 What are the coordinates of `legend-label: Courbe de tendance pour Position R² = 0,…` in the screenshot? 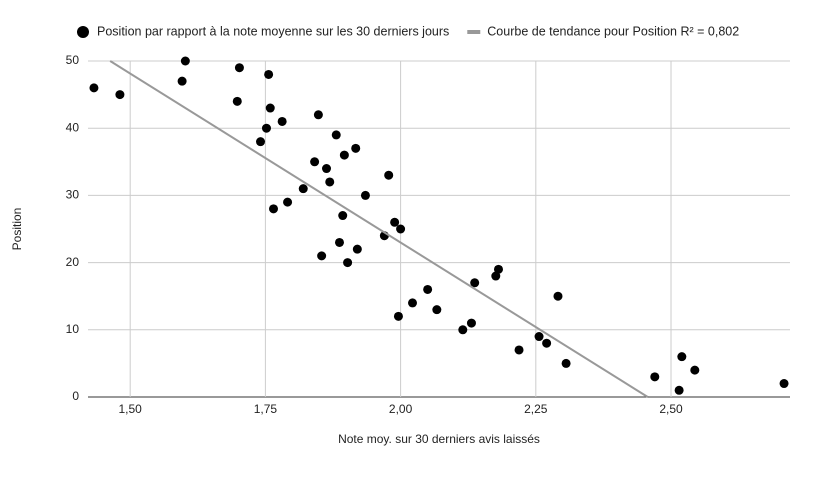 It's located at (613, 31).